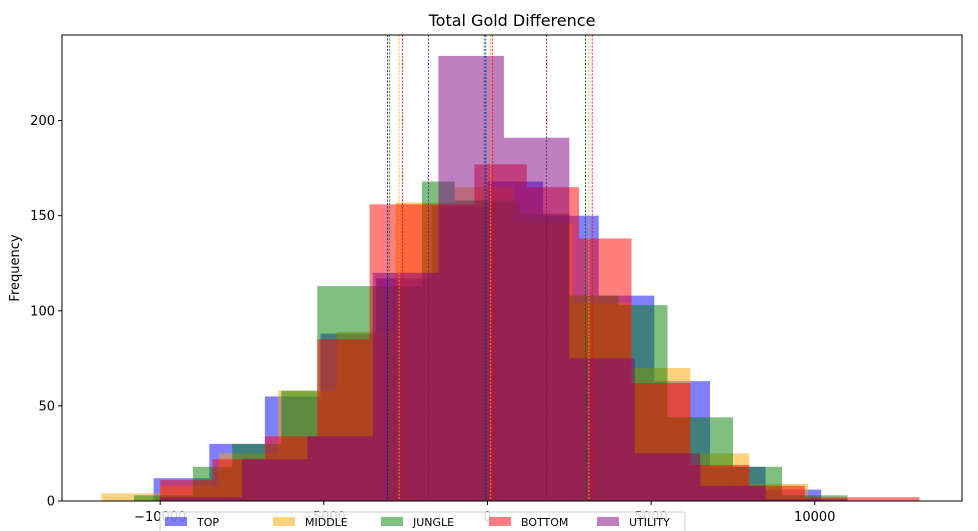  Describe the element at coordinates (544, 522) in the screenshot. I see `legend-label-bottom: BOTTOM` at that location.